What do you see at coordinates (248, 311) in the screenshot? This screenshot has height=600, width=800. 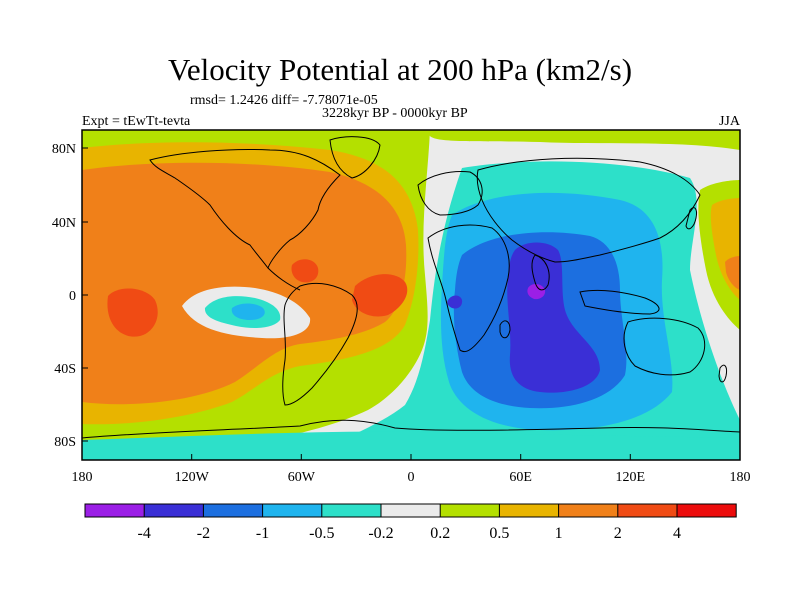 I see `field-neg-pocket-core` at bounding box center [248, 311].